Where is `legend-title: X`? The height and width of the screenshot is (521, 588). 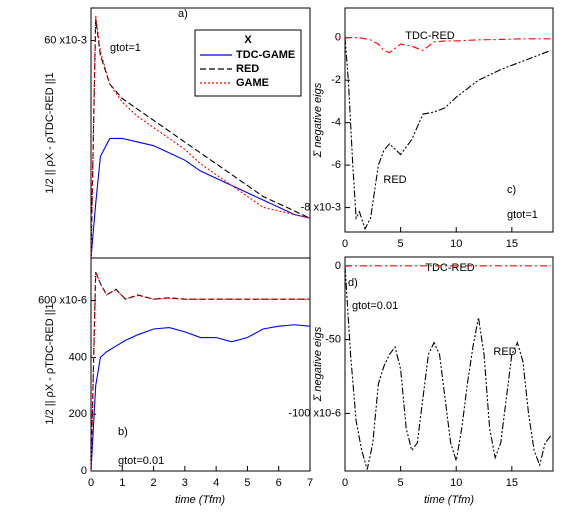 legend-title: X is located at coordinates (248, 40).